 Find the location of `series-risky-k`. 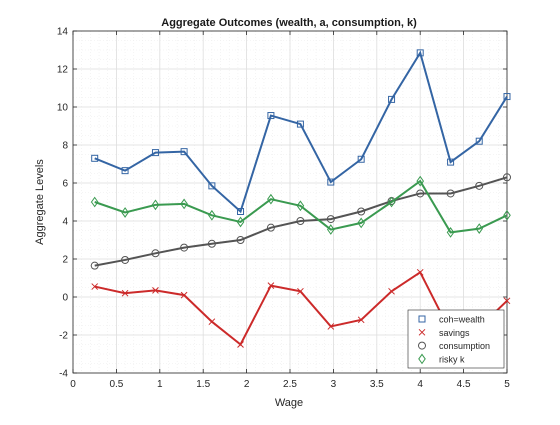

series-risky-k is located at coordinates (300, 206).